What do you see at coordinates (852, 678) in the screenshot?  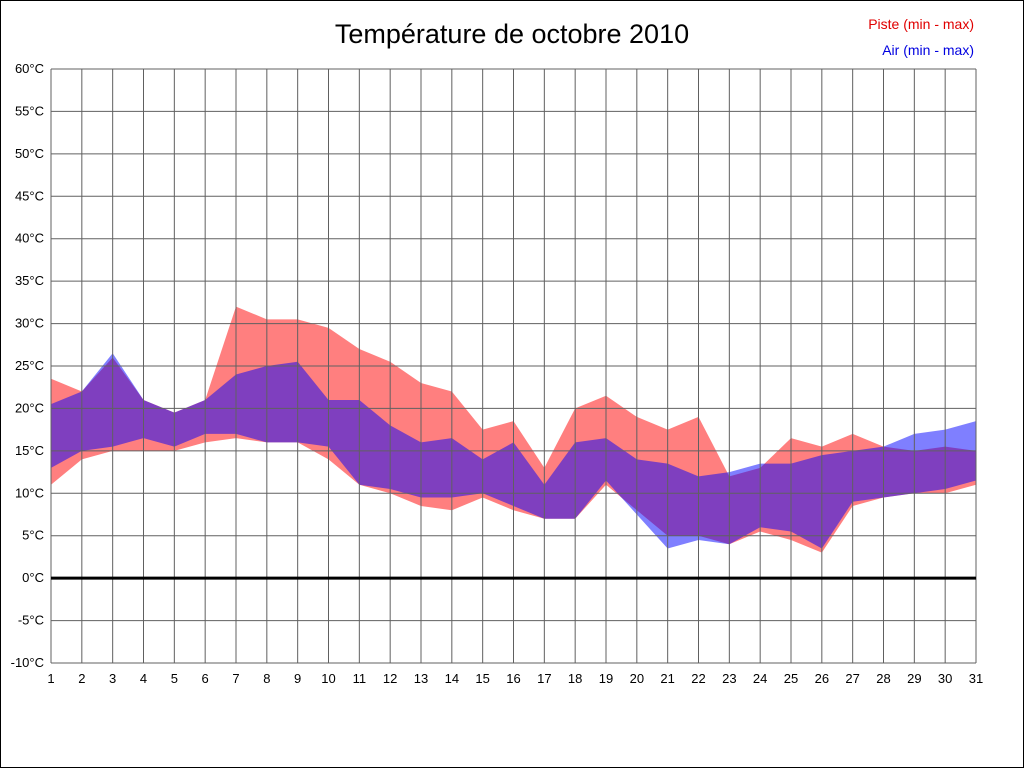 I see `svg-text: 27` at bounding box center [852, 678].